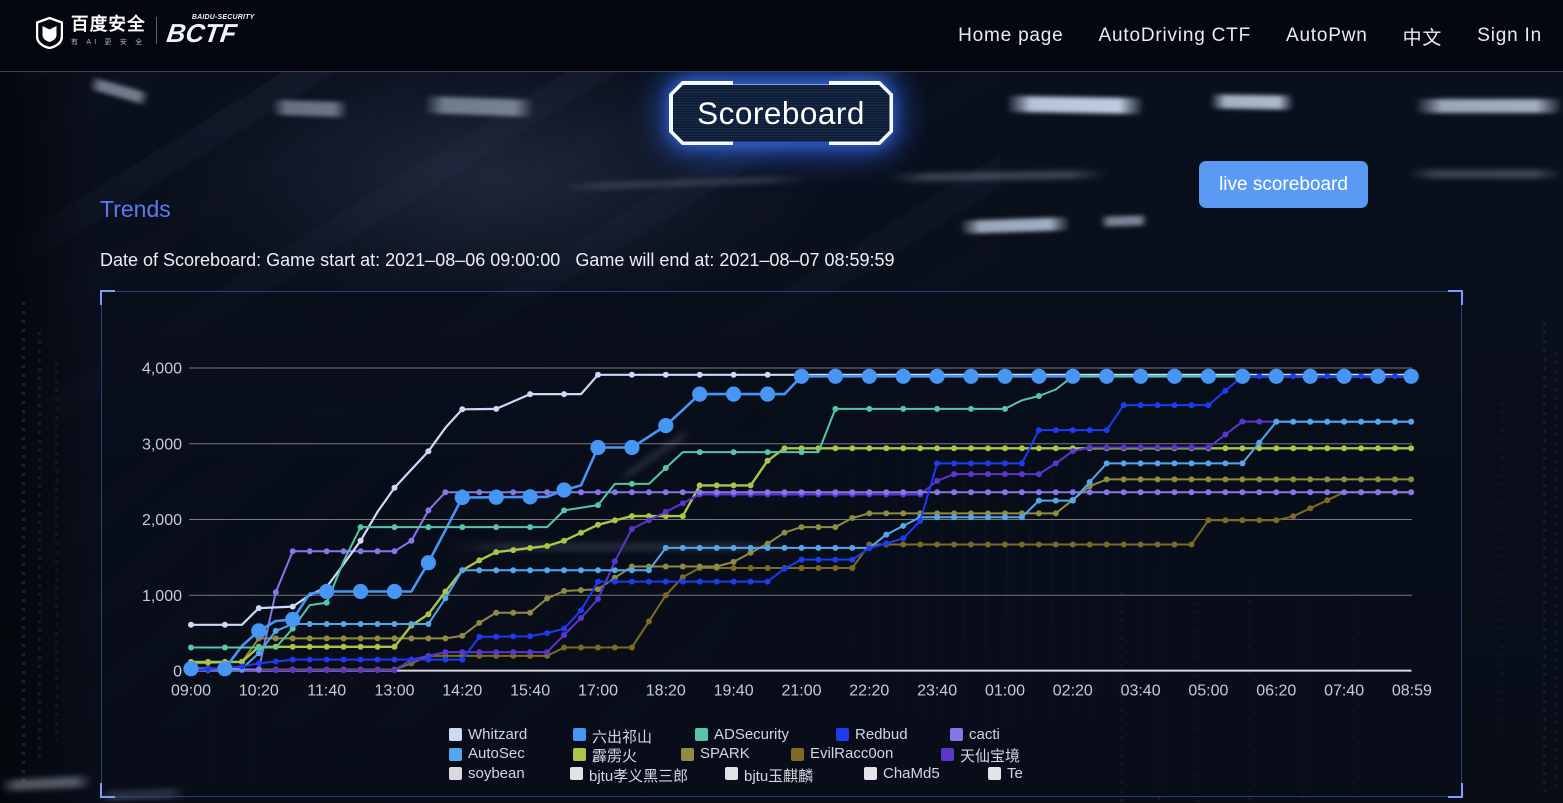  Describe the element at coordinates (734, 691) in the screenshot. I see `svg-text: 19:40` at that location.